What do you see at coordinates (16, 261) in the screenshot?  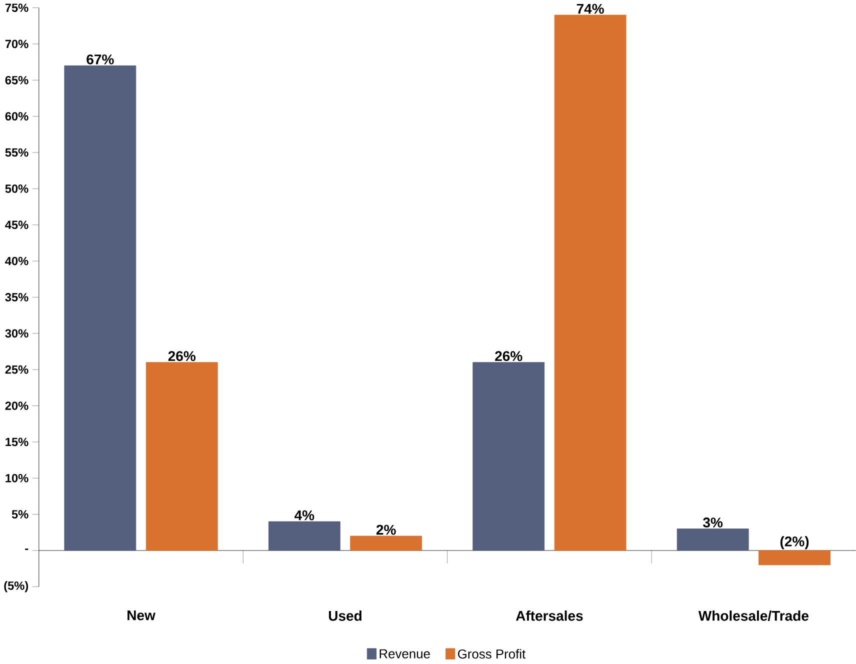 I see `y-tick-label: 40%` at bounding box center [16, 261].